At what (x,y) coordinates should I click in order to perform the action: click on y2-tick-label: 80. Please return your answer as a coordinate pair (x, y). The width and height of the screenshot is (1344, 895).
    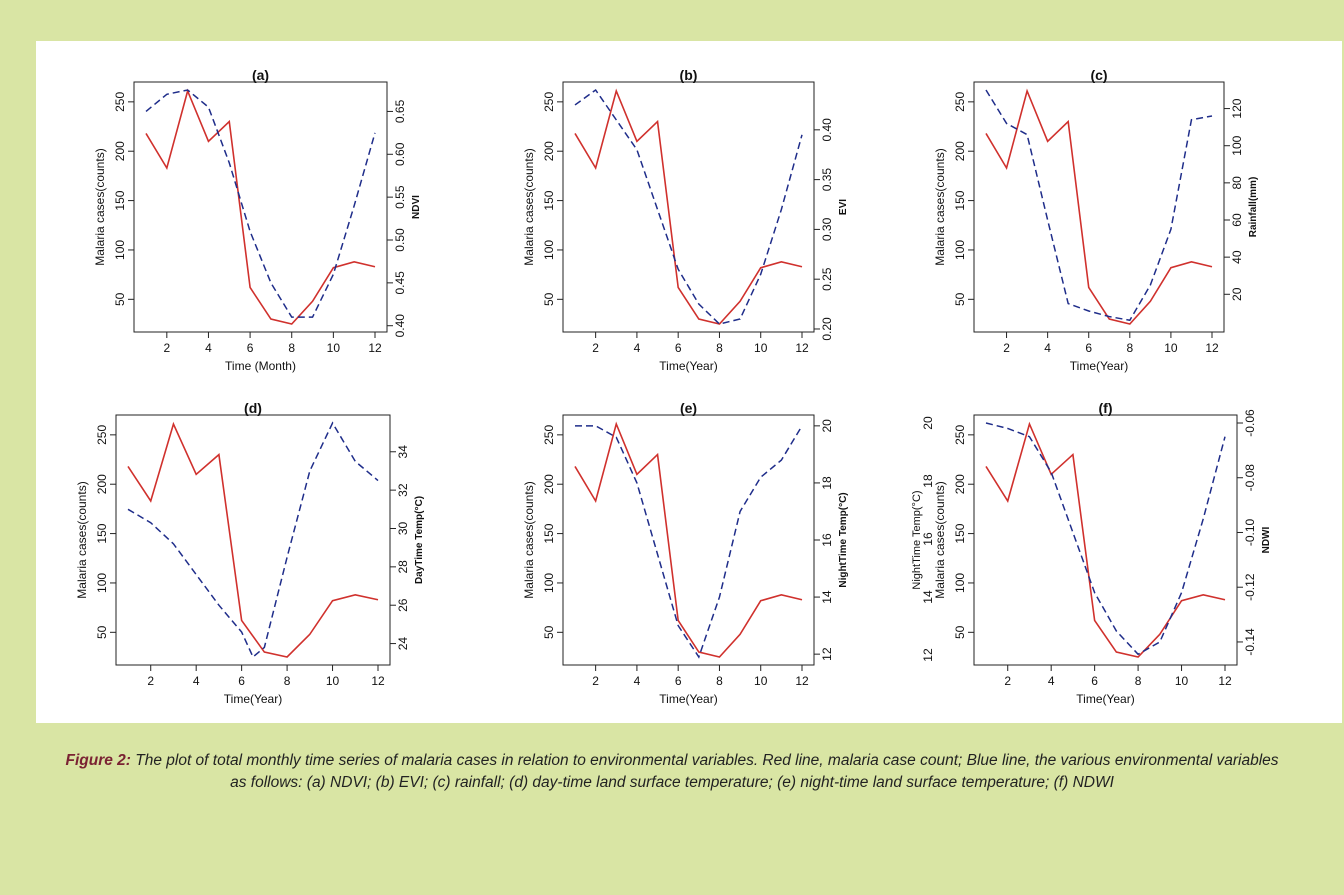
    Looking at the image, I should click on (1237, 183).